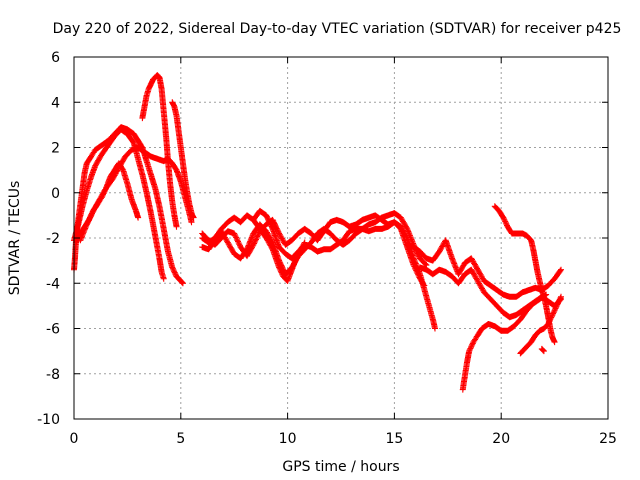 The width and height of the screenshot is (640, 480). I want to click on x-tick-labels: 0 5 10 15 20 25, so click(343, 439).